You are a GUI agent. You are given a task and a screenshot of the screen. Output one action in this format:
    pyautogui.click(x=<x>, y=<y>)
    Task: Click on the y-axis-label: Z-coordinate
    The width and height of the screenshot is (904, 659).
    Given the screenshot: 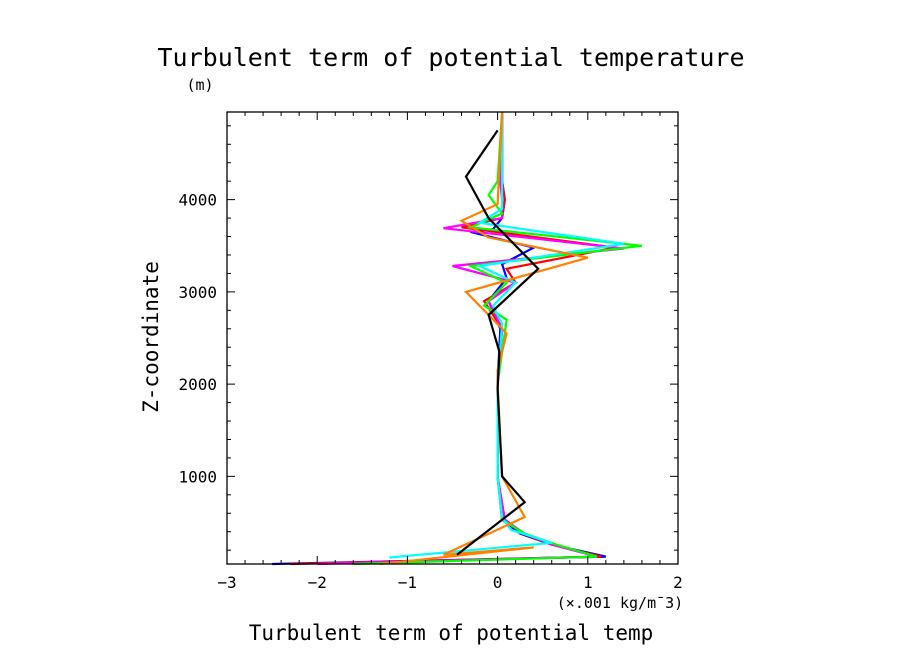 What is the action you would take?
    pyautogui.click(x=151, y=337)
    